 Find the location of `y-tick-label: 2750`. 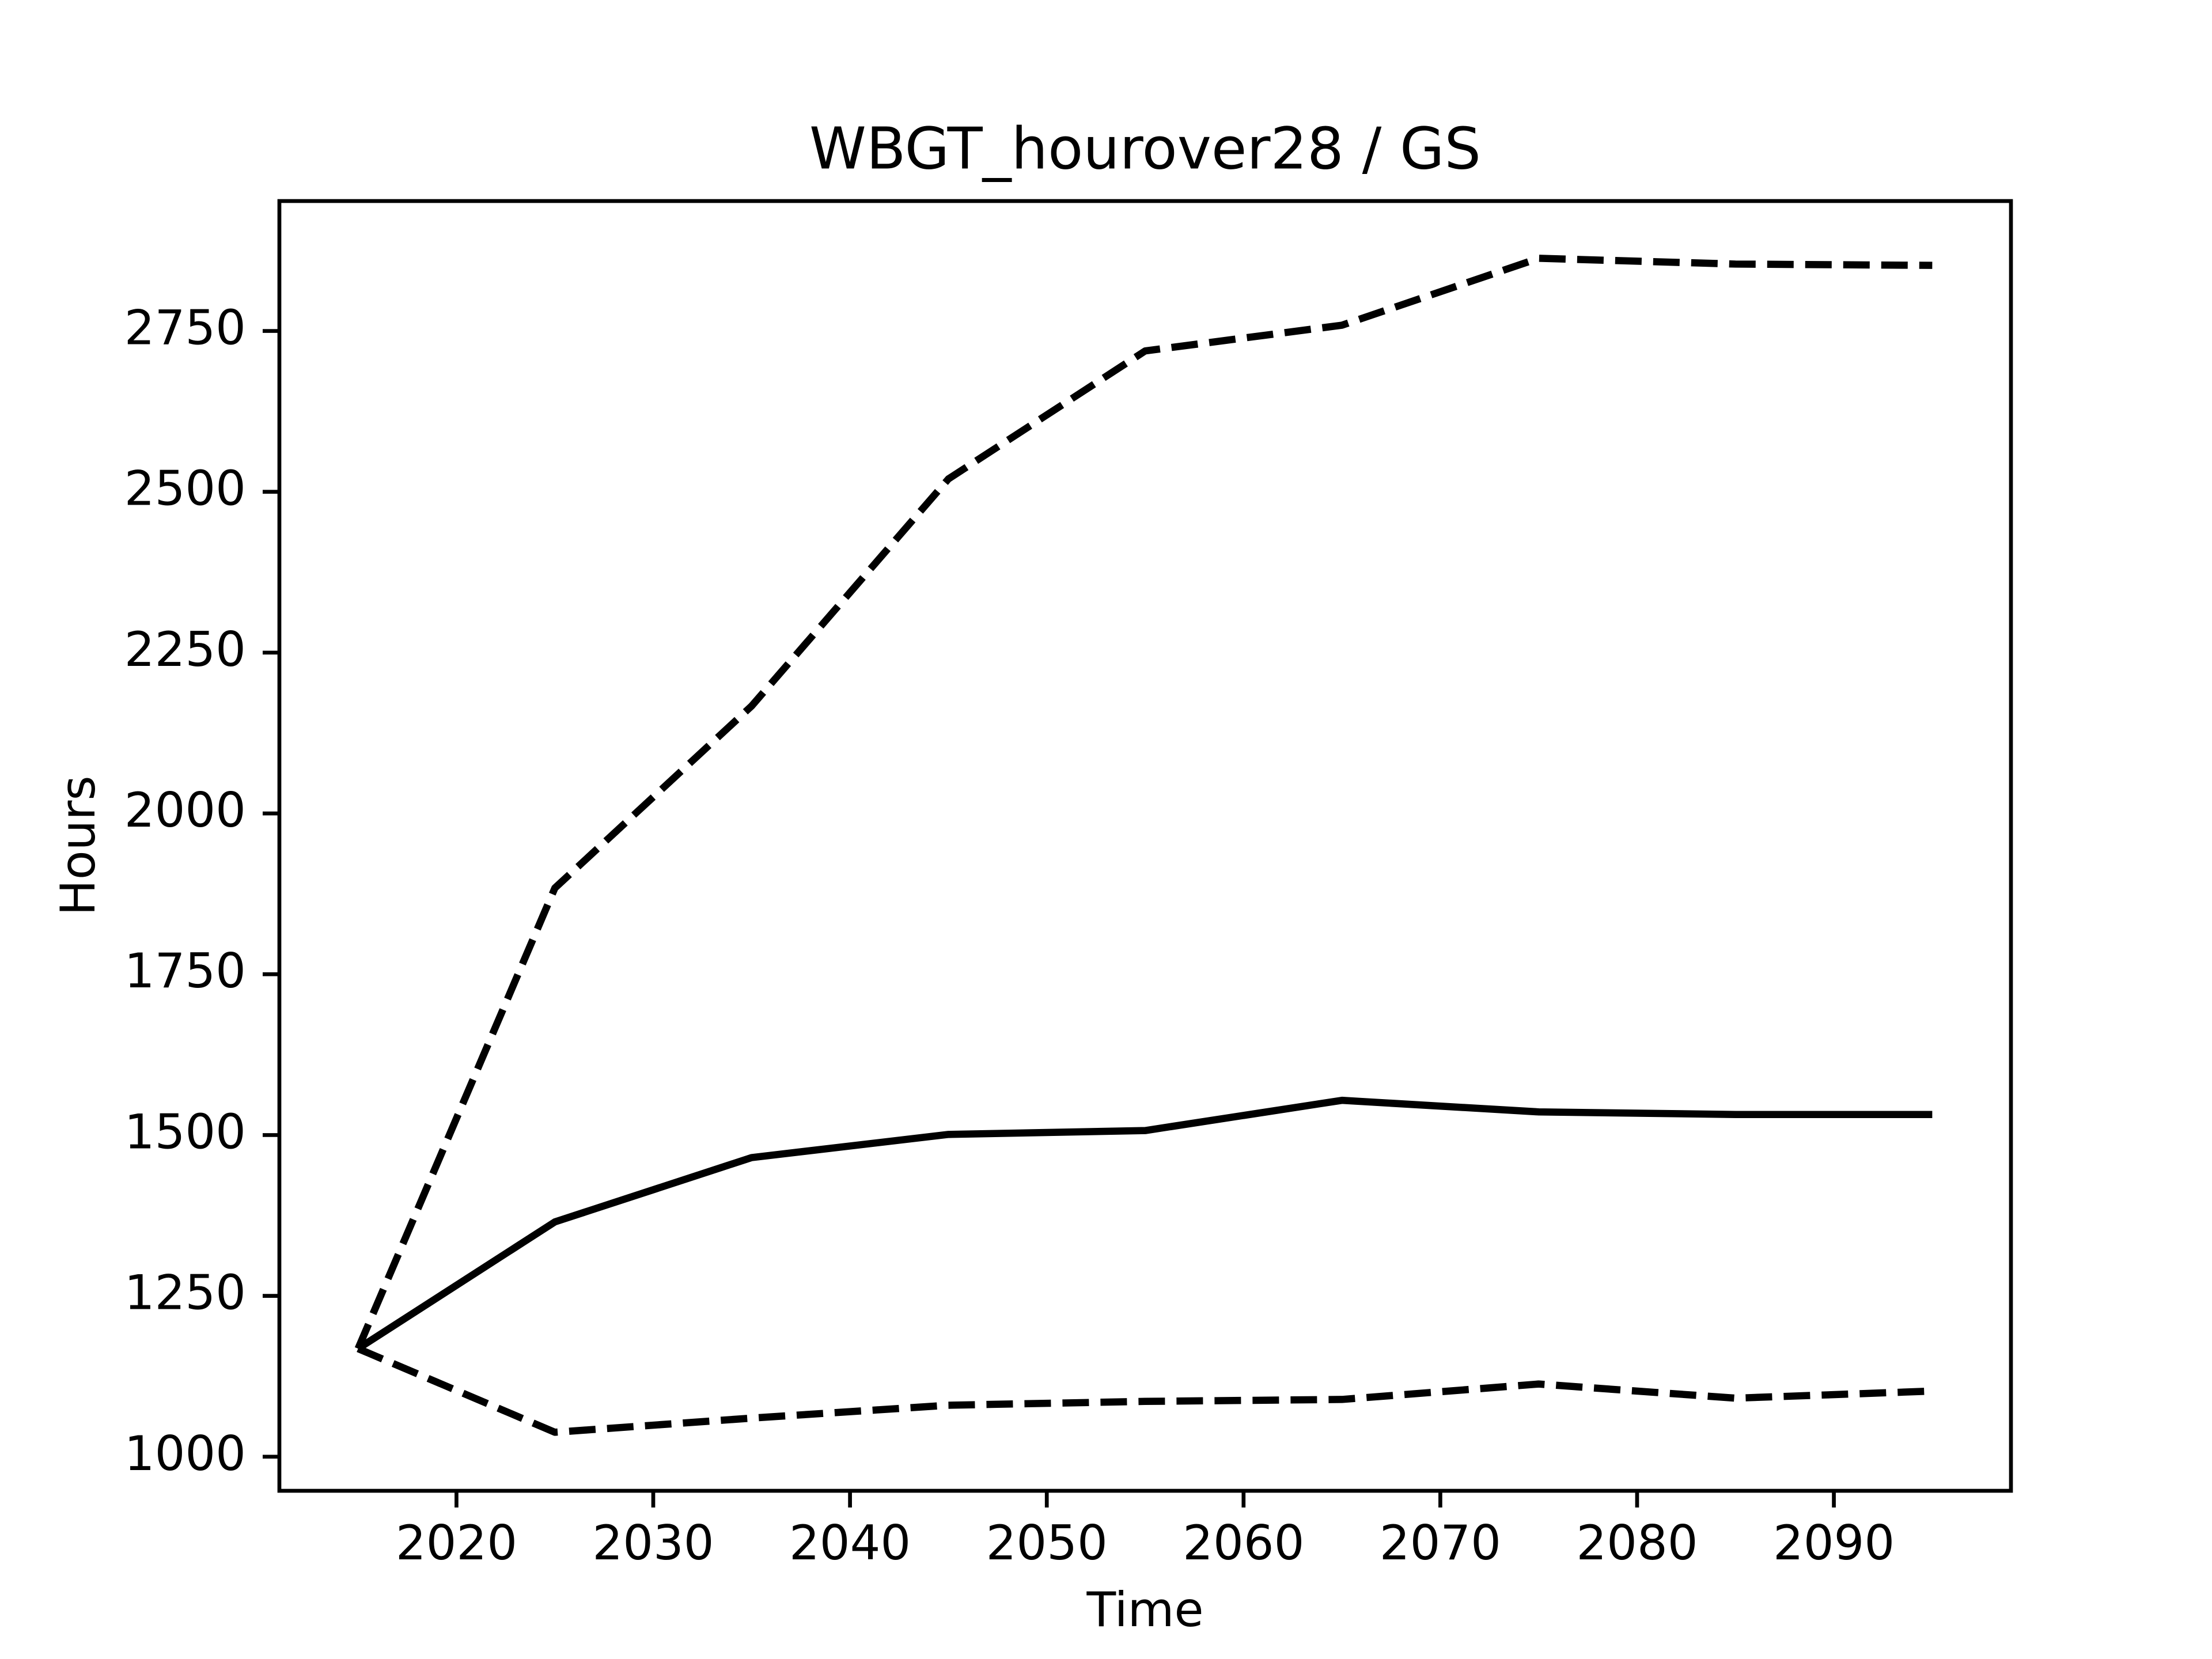

y-tick-label: 2750 is located at coordinates (185, 328).